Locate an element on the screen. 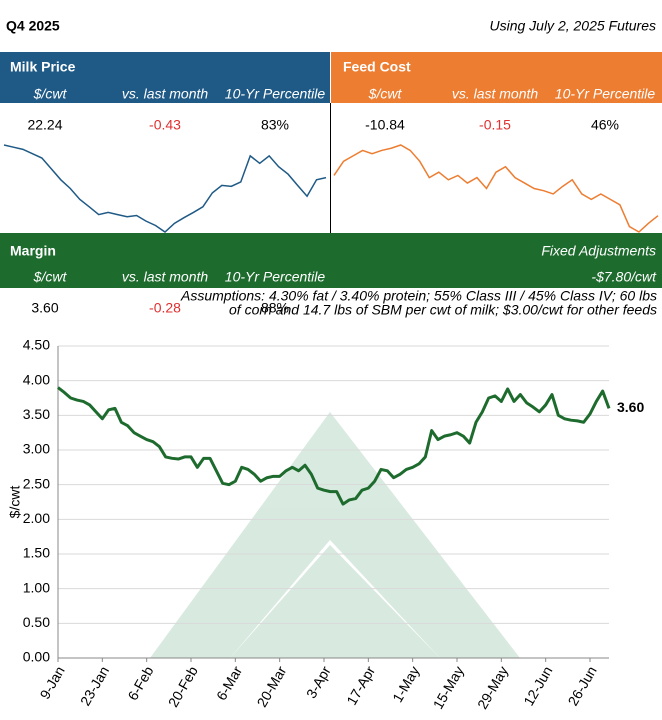 The width and height of the screenshot is (662, 720). x-tick-label: 23-Jan is located at coordinates (94, 685).